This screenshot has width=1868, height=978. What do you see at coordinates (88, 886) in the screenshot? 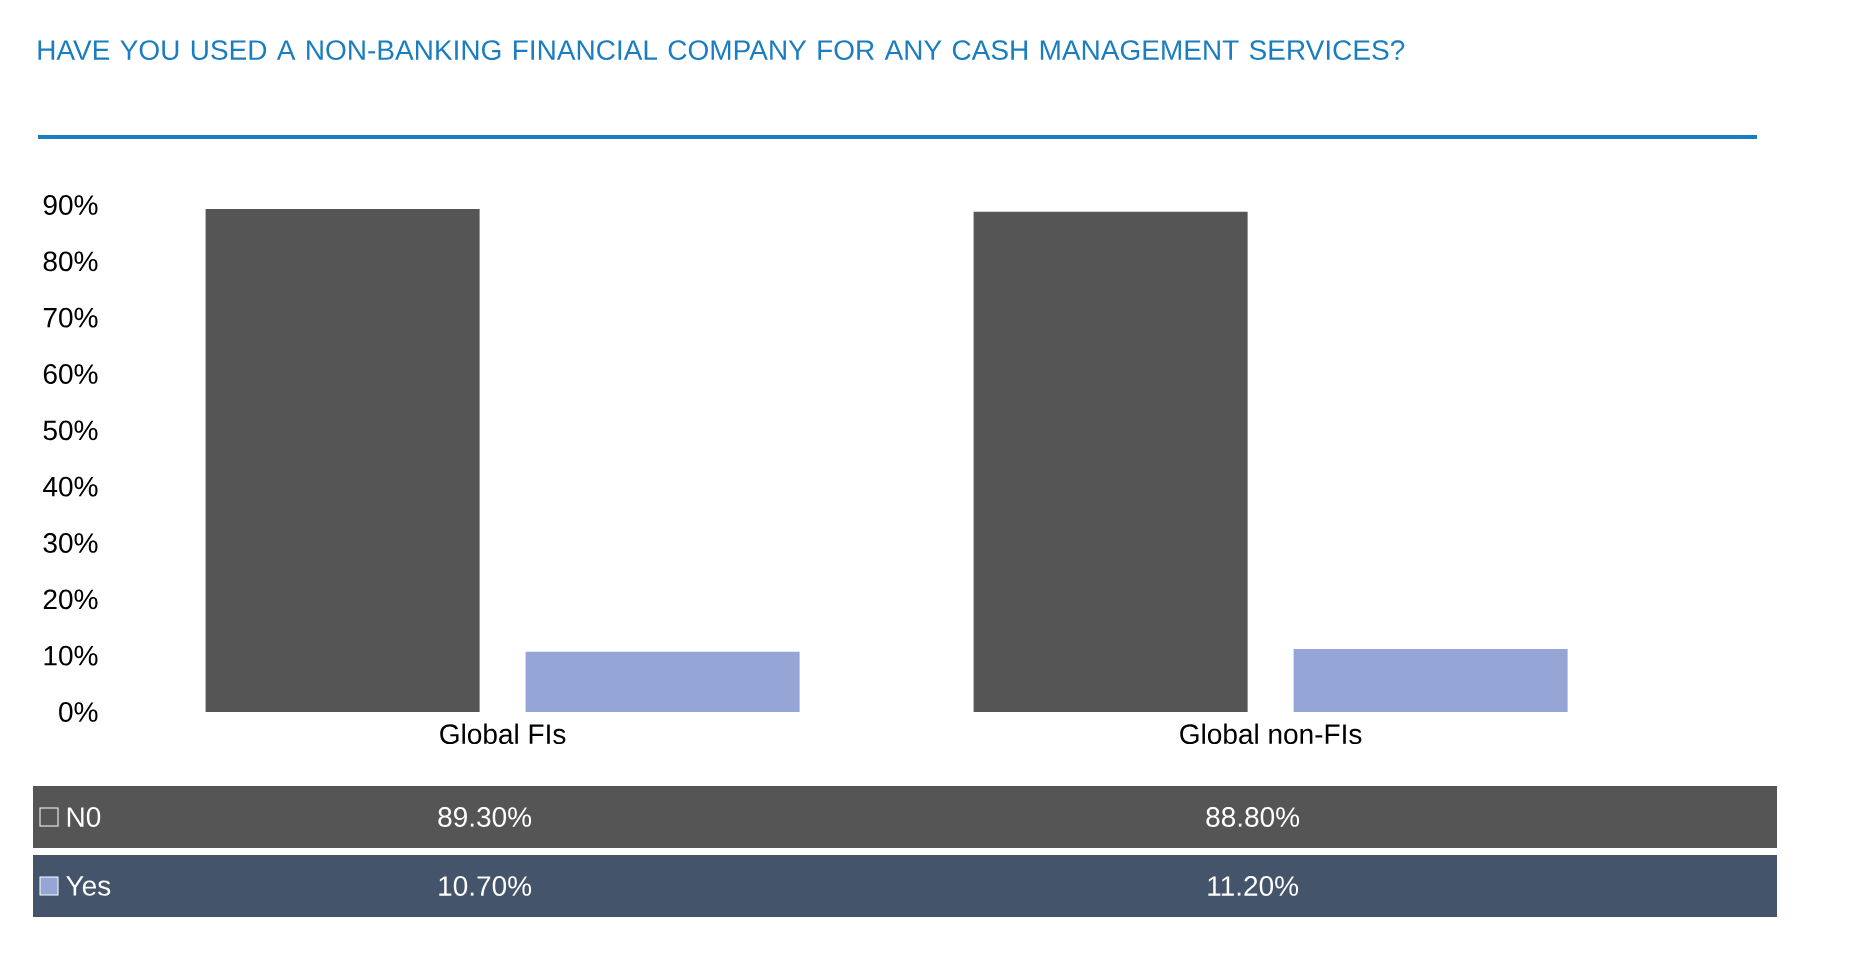
I see `legend-label: Yes` at bounding box center [88, 886].